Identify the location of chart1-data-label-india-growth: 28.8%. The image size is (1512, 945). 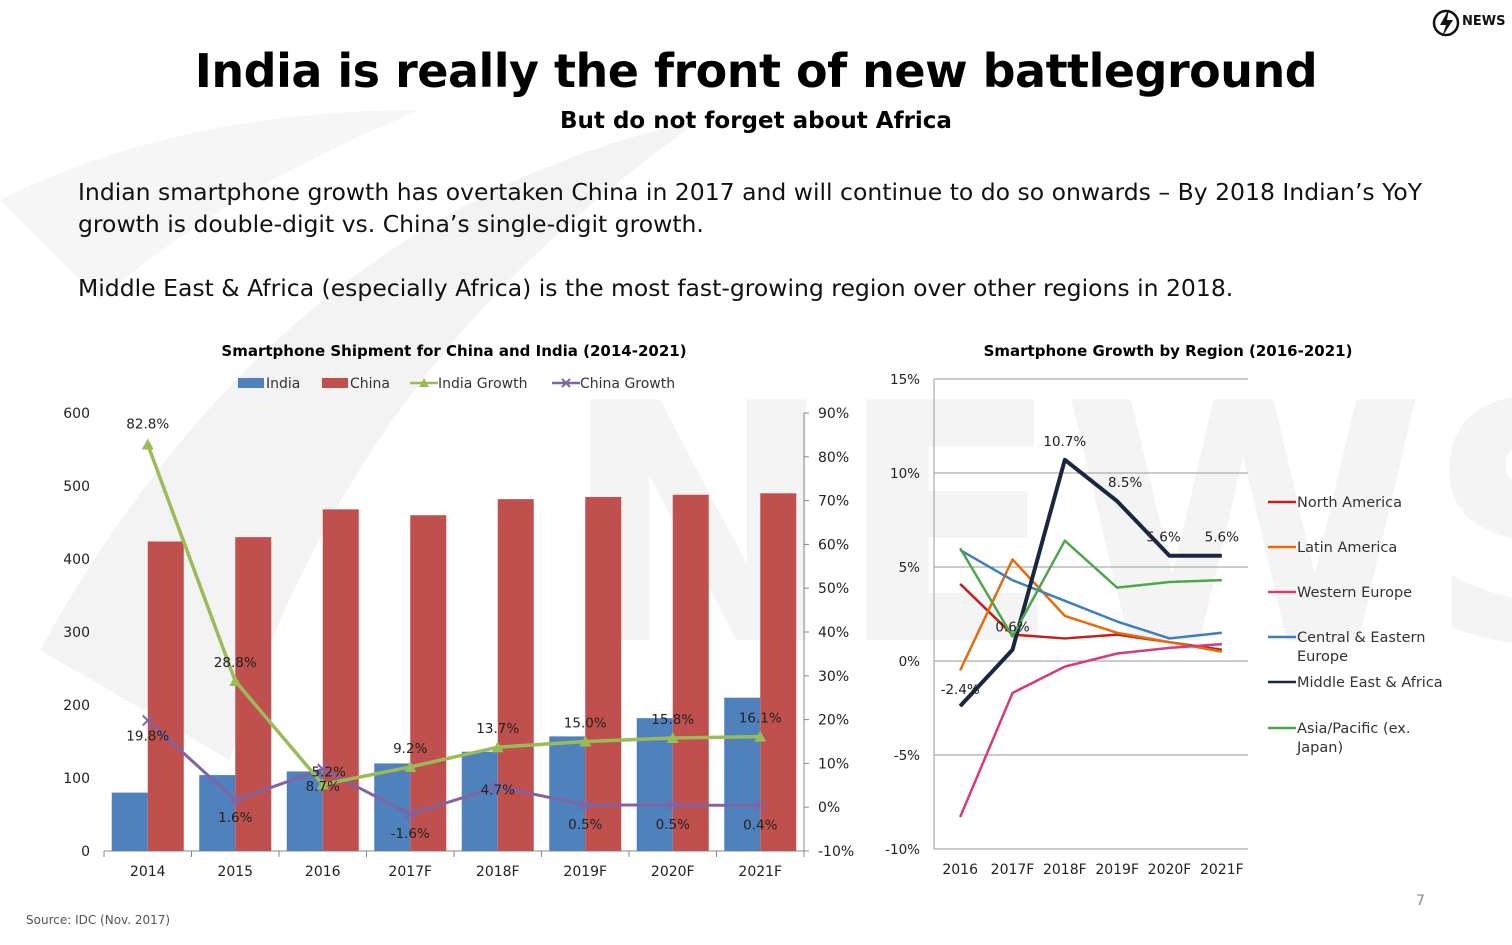
(235, 663).